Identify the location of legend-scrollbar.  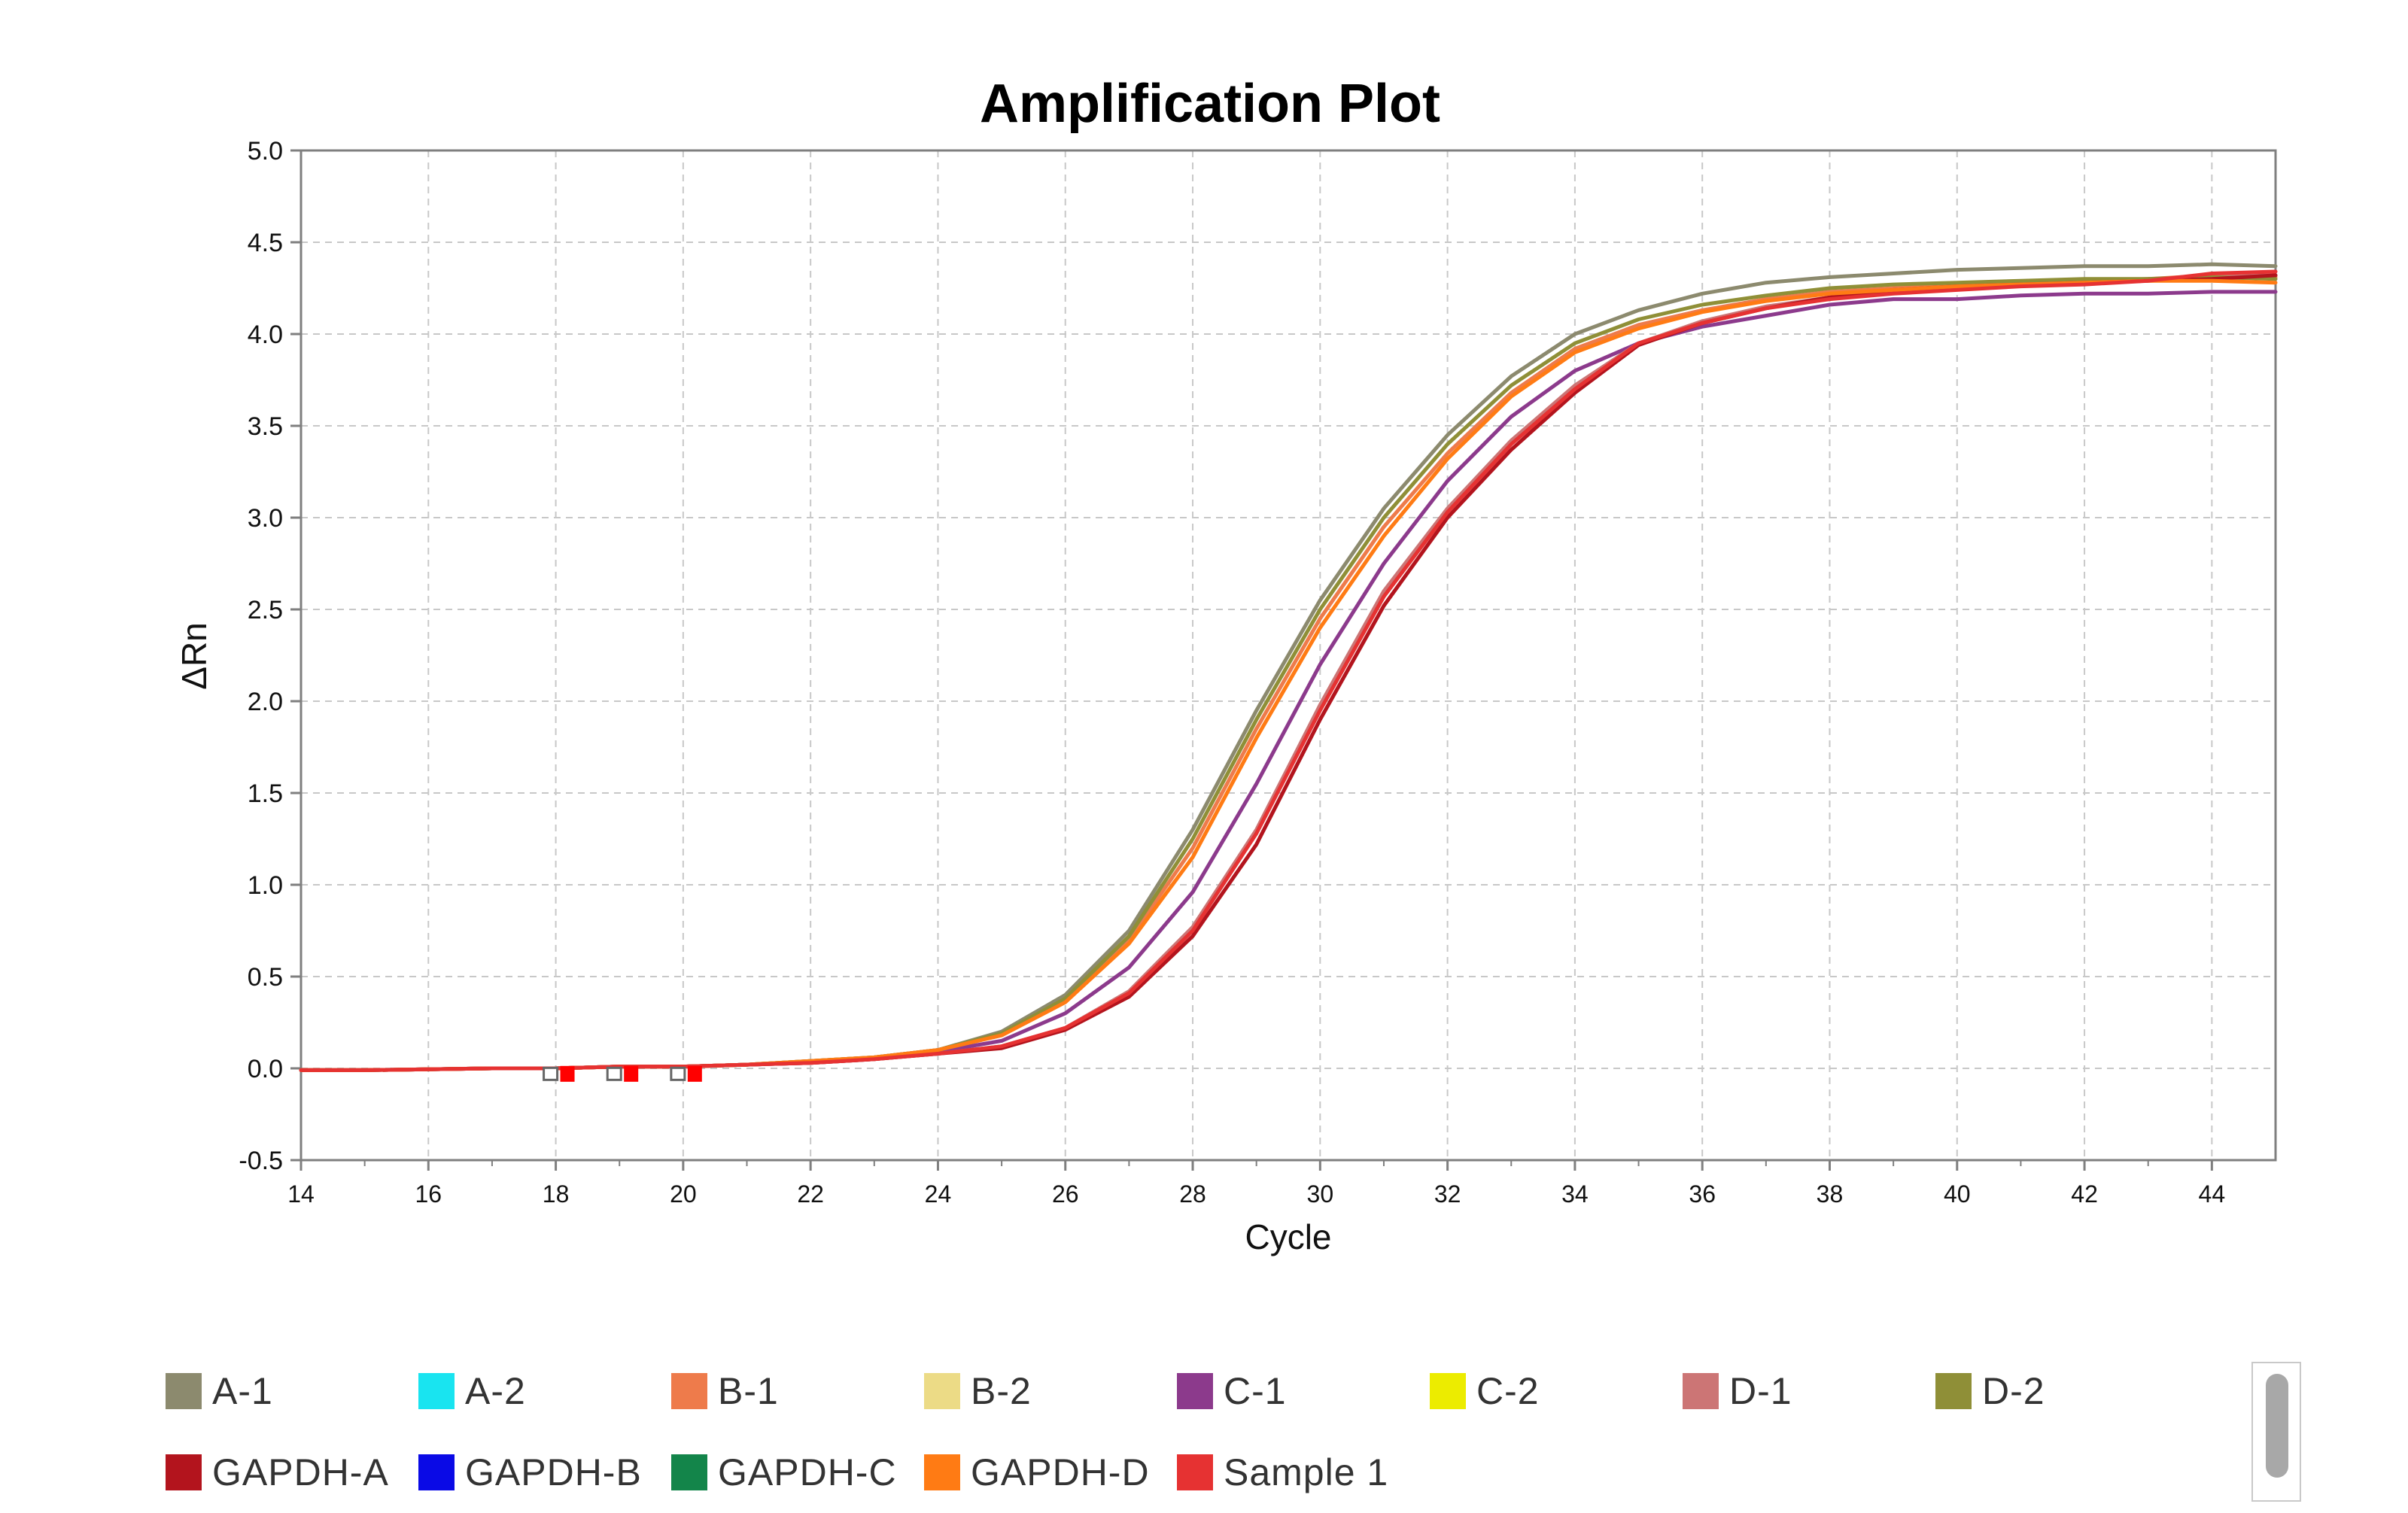
(2276, 1432).